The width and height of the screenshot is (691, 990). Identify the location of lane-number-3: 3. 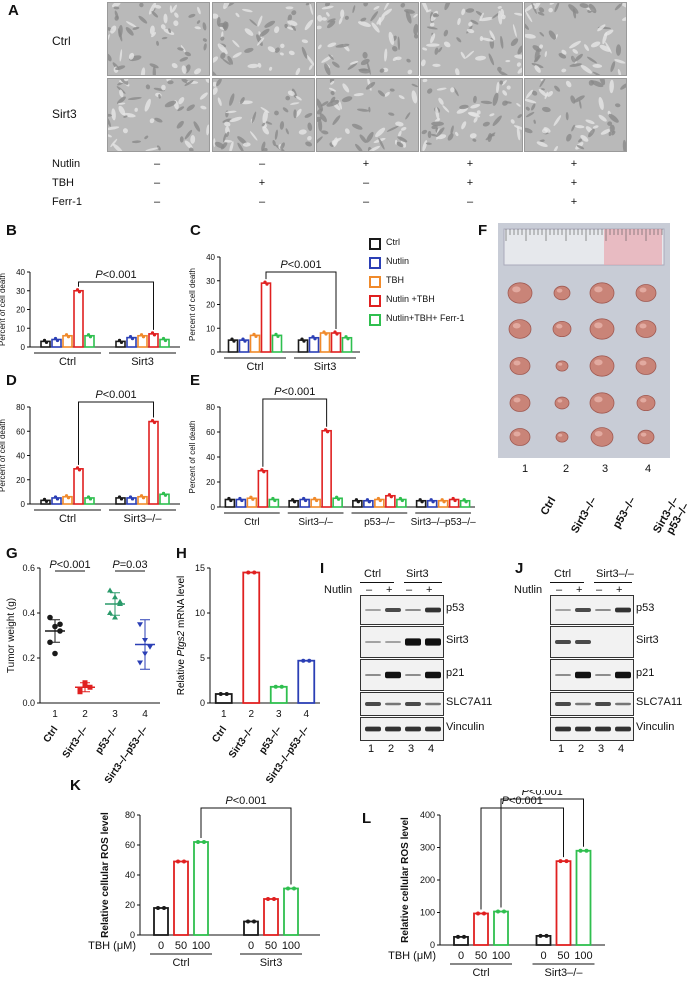
(601, 749).